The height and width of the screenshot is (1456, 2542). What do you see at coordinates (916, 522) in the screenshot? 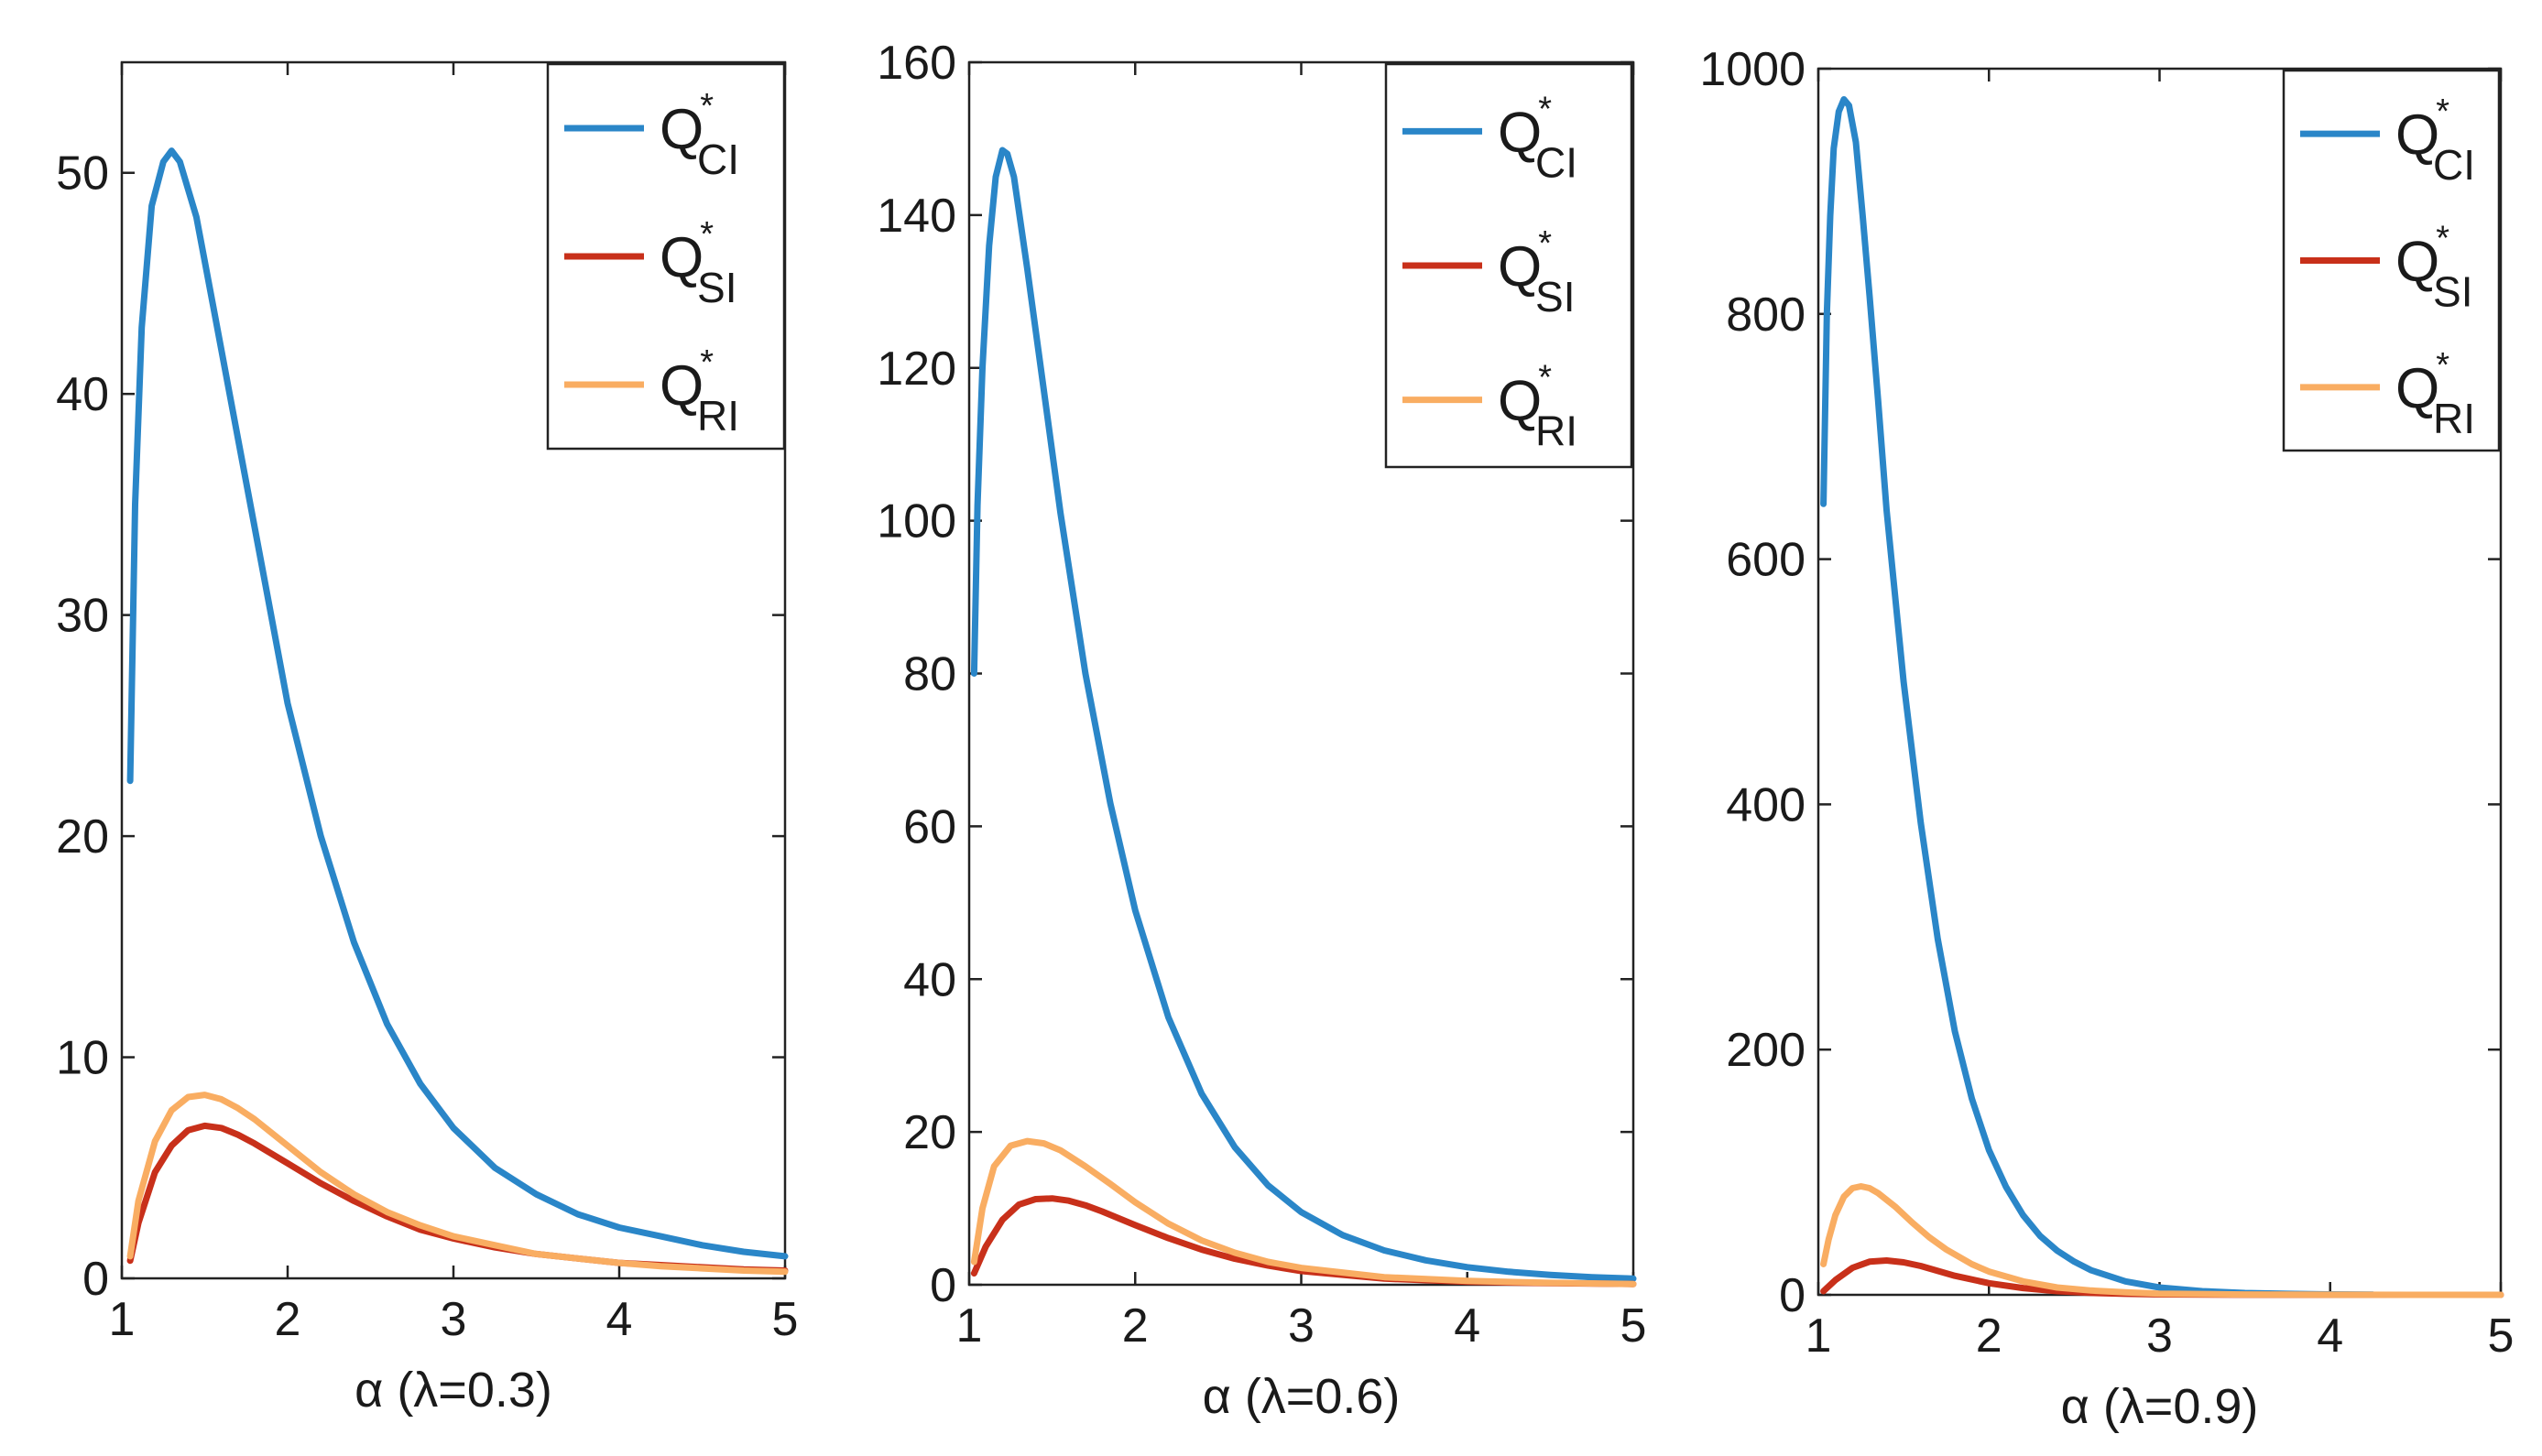
I see `y-tick-label: 100` at bounding box center [916, 522].